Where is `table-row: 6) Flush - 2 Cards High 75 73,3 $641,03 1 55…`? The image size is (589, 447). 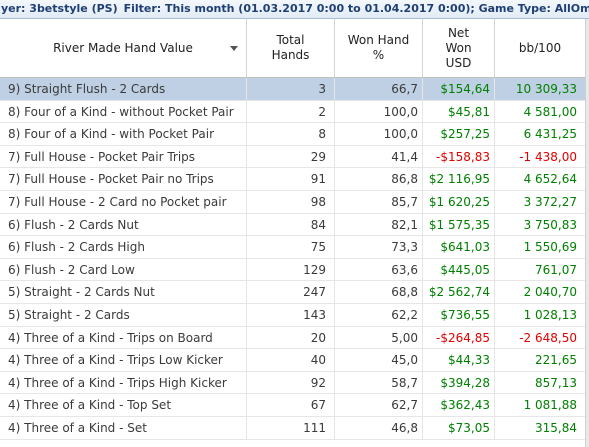
table-row: 6) Flush - 2 Cards High 75 73,3 $641,03 1 55… is located at coordinates (294, 247).